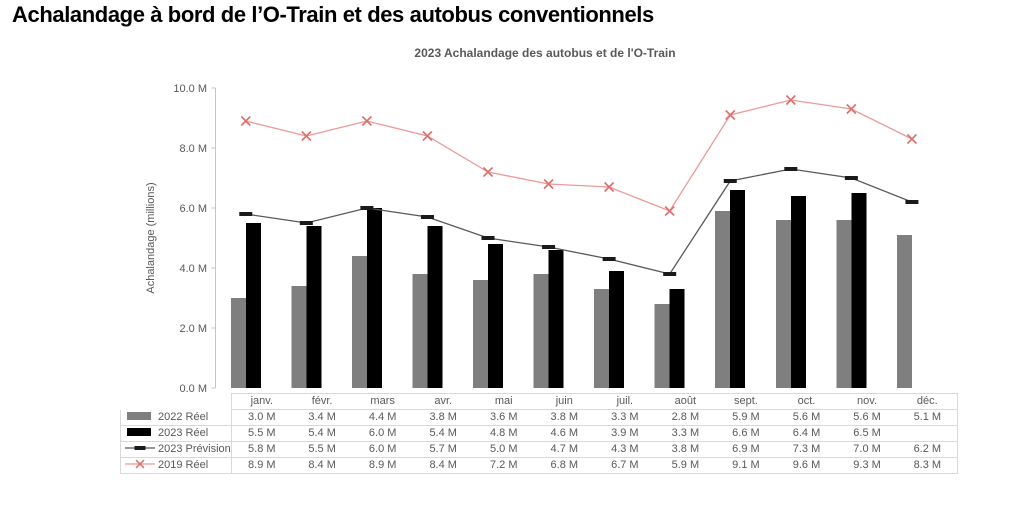  What do you see at coordinates (261, 433) in the screenshot?
I see `table-cell: 5.5 M` at bounding box center [261, 433].